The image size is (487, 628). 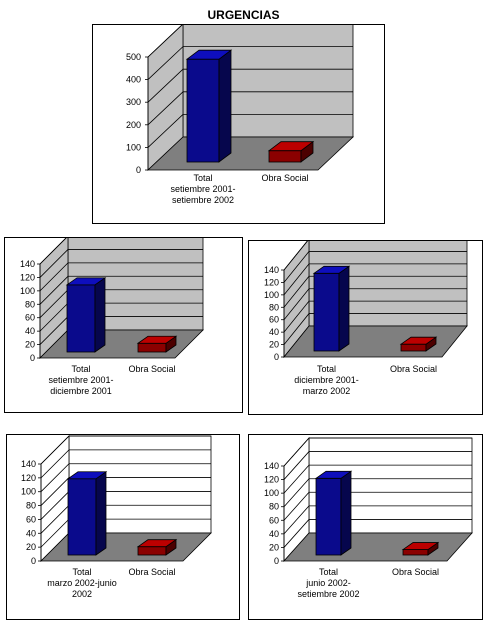 What do you see at coordinates (274, 320) in the screenshot?
I see `y-tick-label: 60` at bounding box center [274, 320].